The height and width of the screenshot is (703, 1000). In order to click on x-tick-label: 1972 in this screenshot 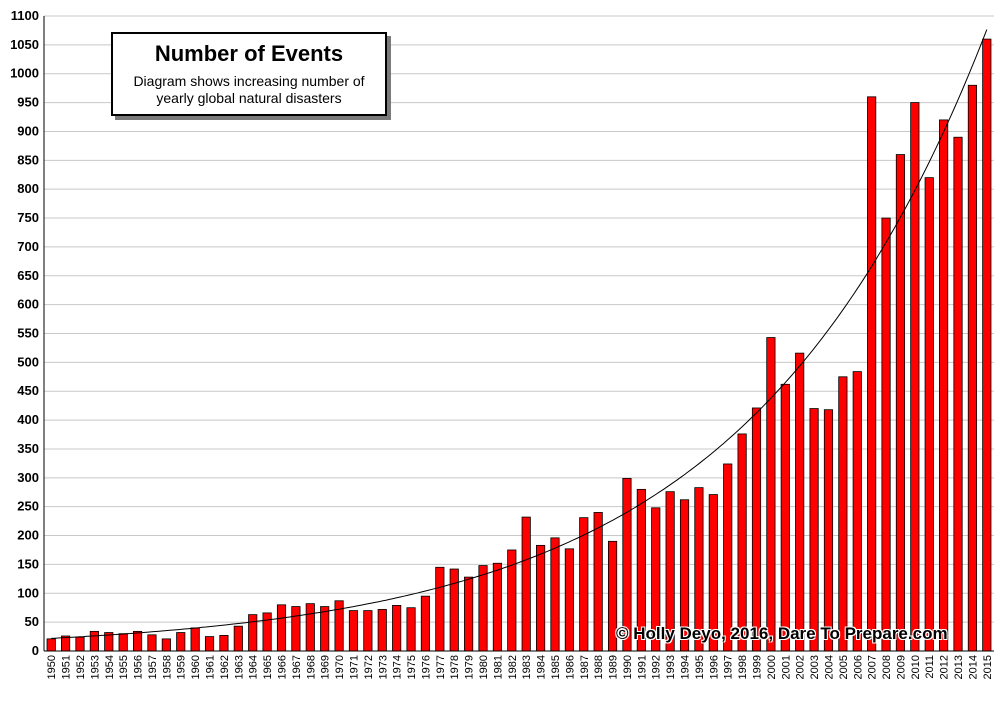, I will do `click(369, 667)`.